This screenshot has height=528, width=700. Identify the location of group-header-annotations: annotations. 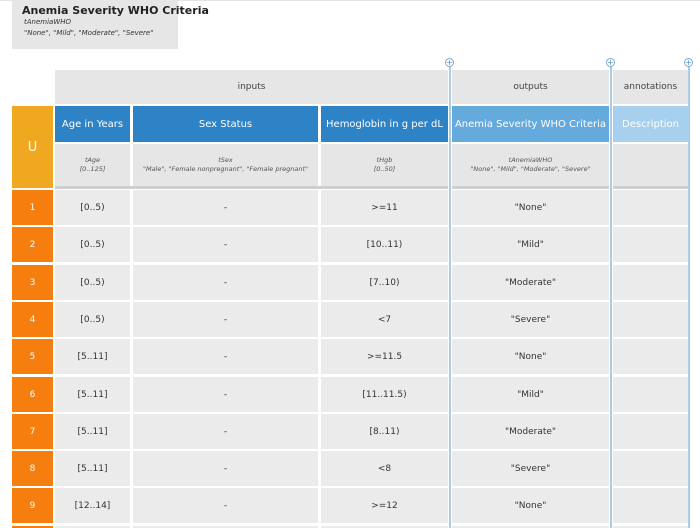
(650, 87).